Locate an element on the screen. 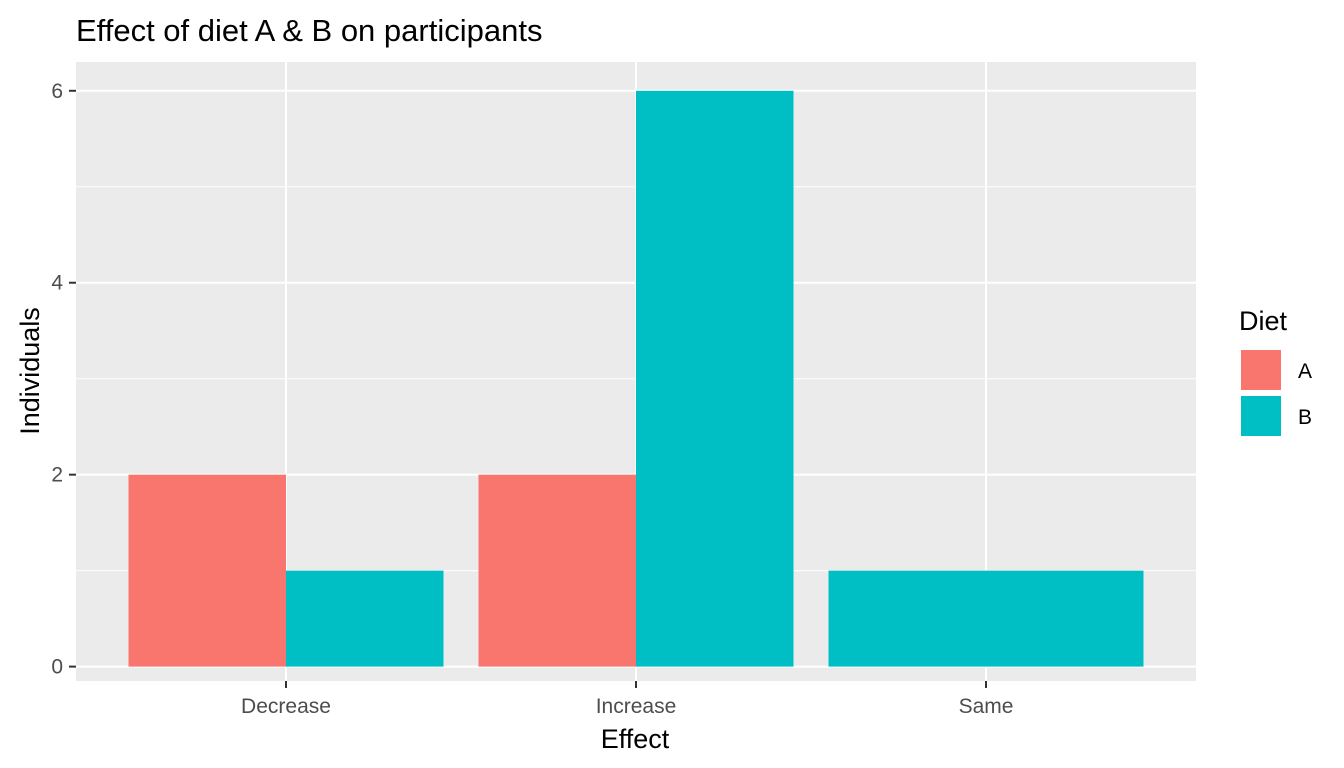 Image resolution: width=1344 pixels, height=768 pixels. bar-A-decrease is located at coordinates (207, 570).